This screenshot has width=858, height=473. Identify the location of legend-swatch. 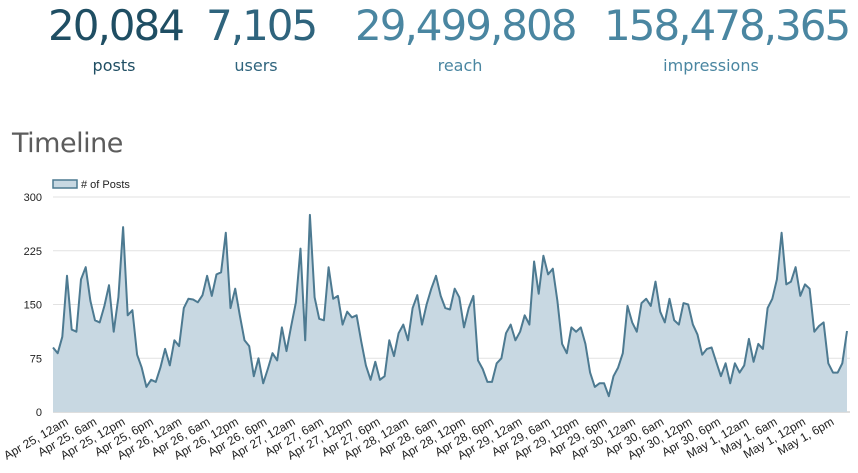
(65, 184).